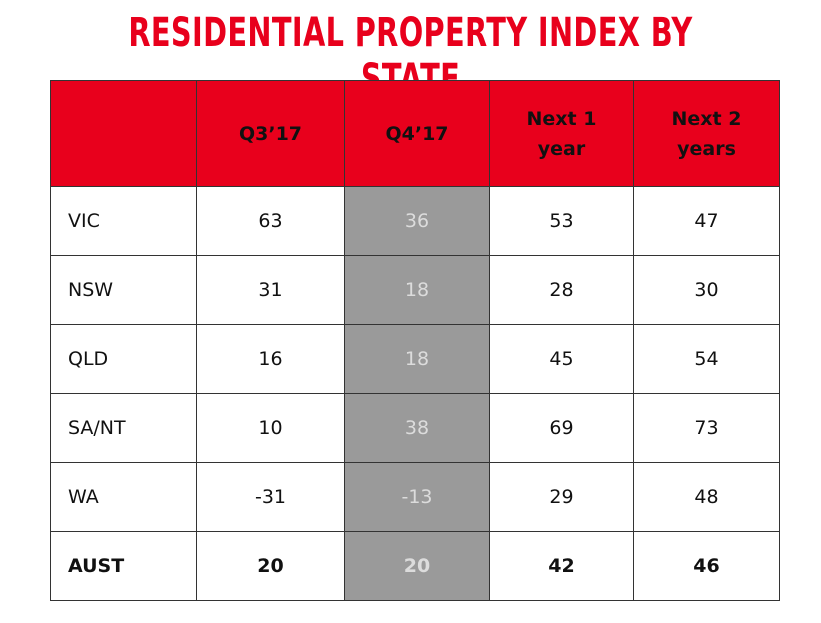 This screenshot has width=821, height=623. I want to click on state-label: VIC, so click(123, 221).